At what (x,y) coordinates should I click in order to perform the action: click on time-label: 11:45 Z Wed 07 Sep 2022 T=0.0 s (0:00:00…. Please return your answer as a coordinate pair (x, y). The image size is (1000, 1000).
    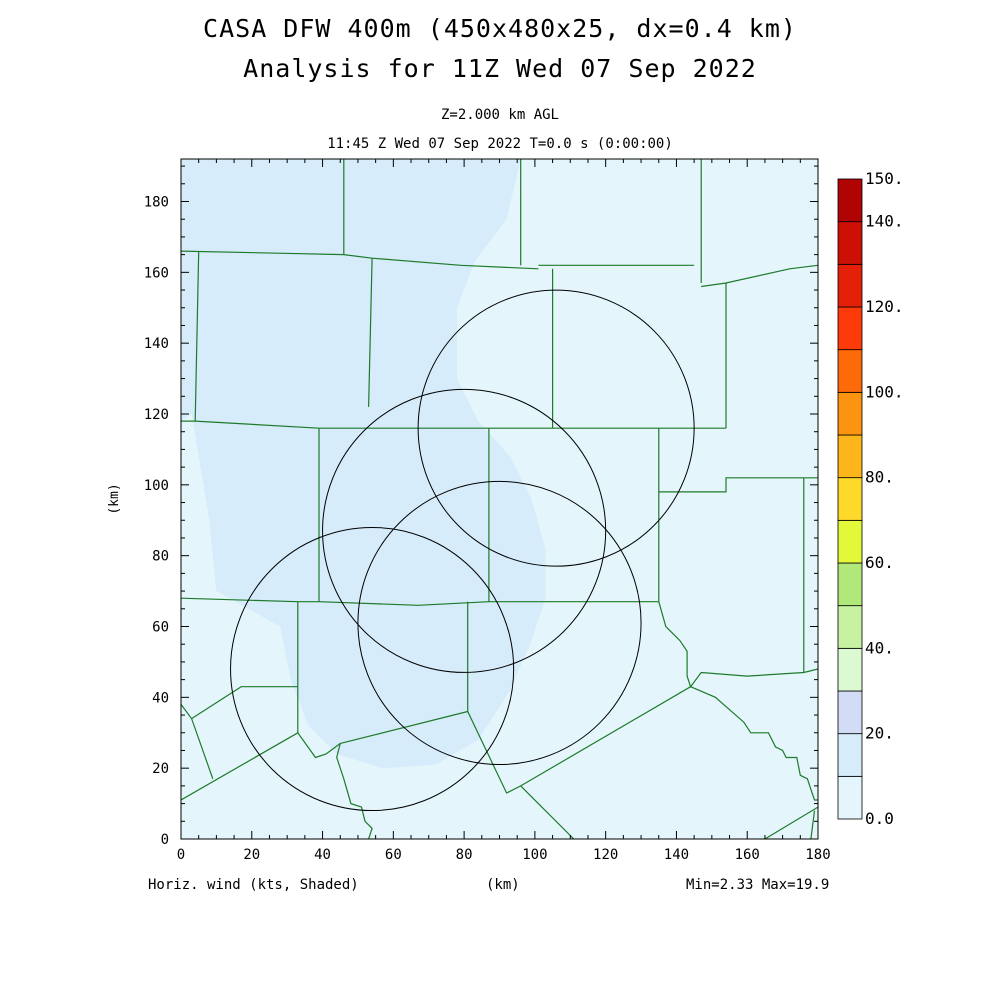
    Looking at the image, I should click on (500, 144).